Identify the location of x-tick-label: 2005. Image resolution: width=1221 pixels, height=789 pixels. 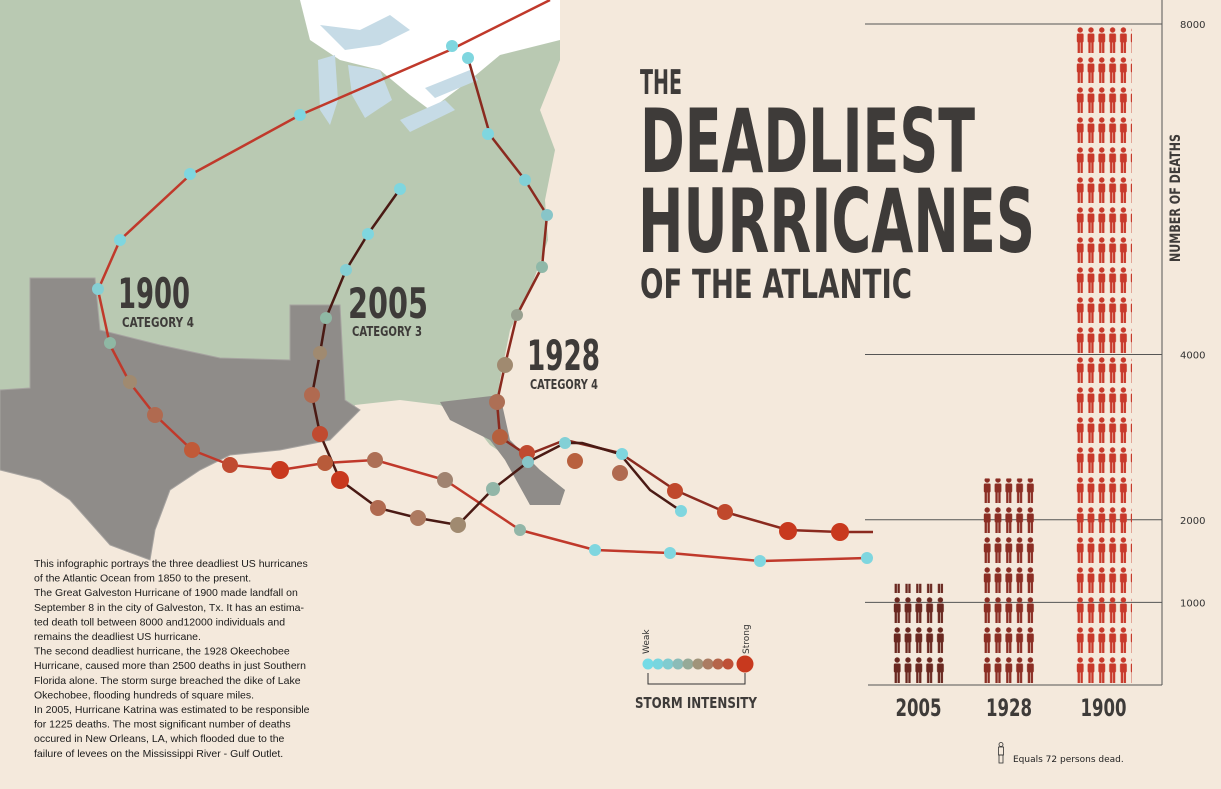
(919, 708).